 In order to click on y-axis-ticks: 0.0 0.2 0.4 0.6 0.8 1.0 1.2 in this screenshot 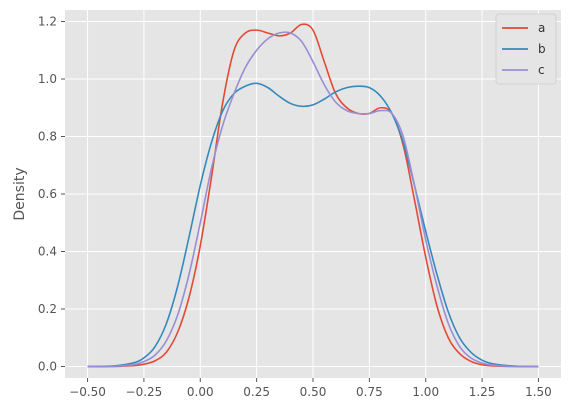, I will do `click(51, 194)`.